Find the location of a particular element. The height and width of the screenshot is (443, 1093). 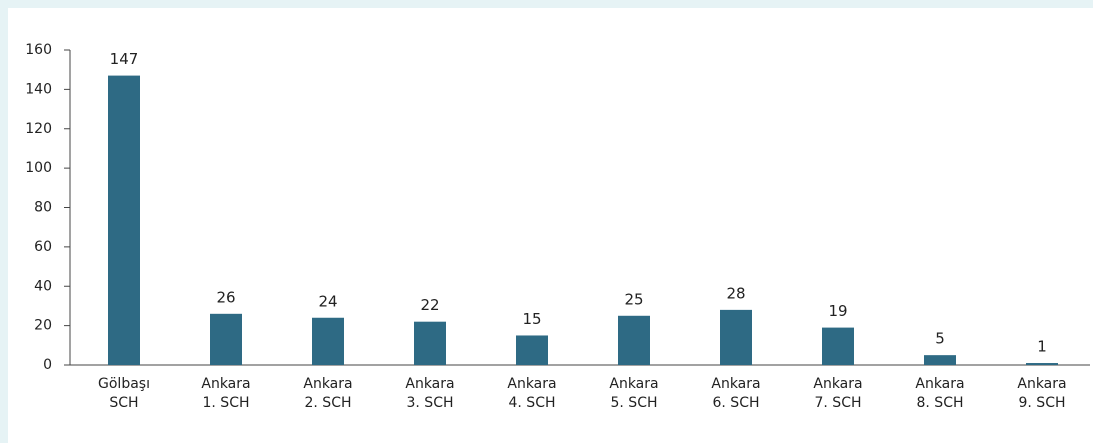

y-tick-label: 140 is located at coordinates (38, 89).